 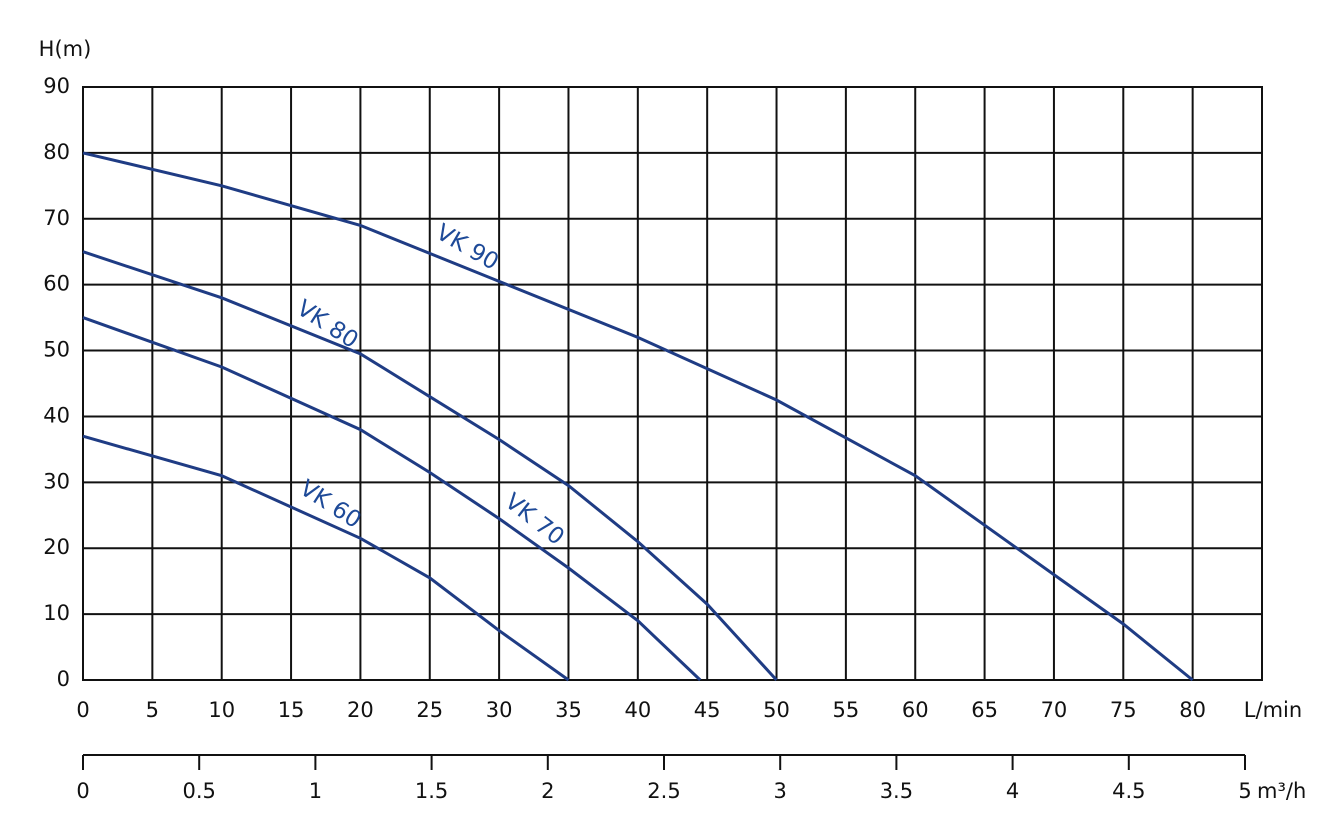 What do you see at coordinates (152, 710) in the screenshot?
I see `x-tick-label: 5` at bounding box center [152, 710].